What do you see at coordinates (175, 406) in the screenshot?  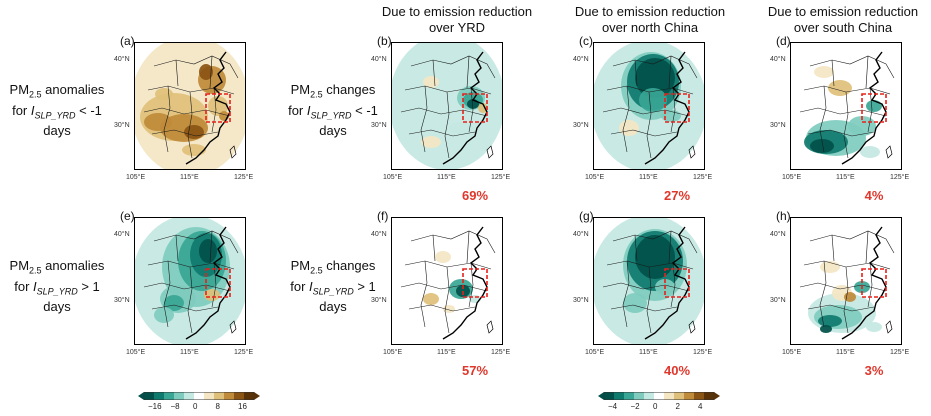 I see `colorbar-tick: −8` at bounding box center [175, 406].